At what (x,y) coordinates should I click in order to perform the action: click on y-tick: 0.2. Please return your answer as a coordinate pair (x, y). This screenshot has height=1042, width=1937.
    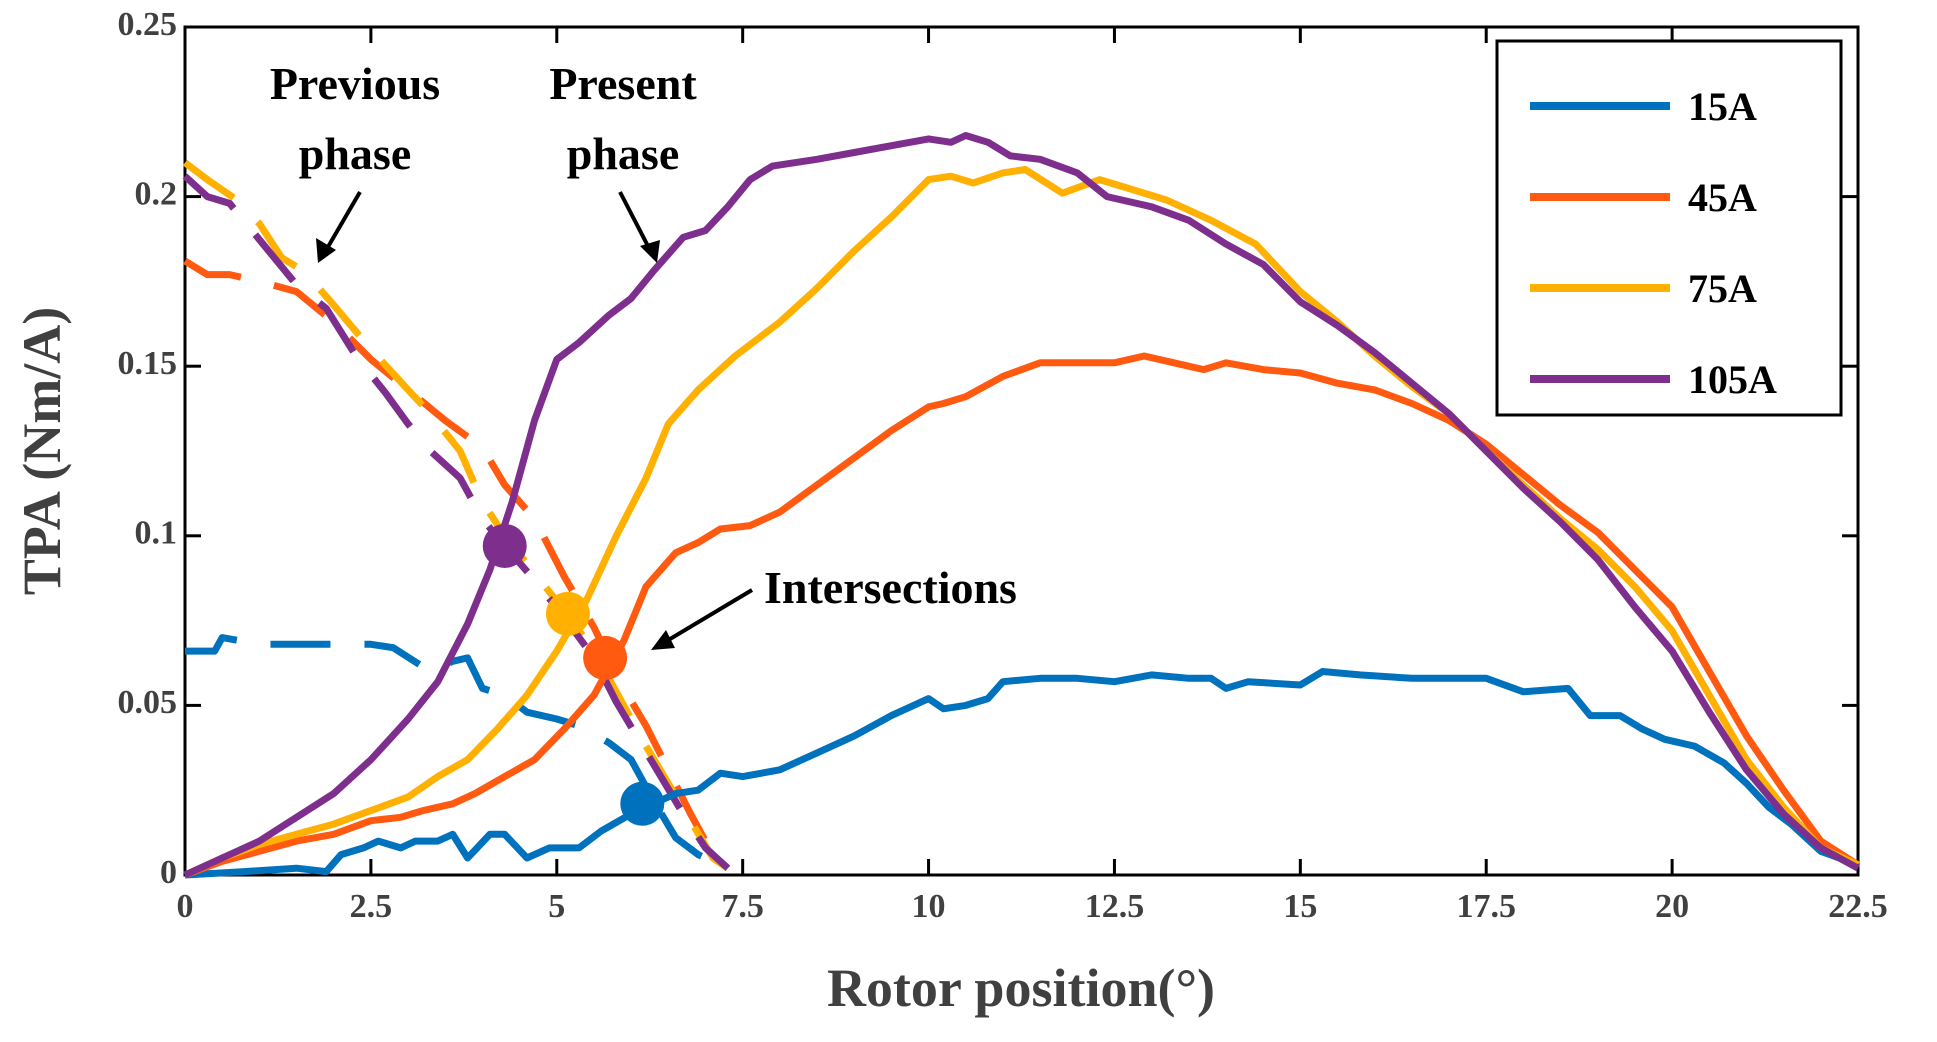
    Looking at the image, I should click on (996, 193).